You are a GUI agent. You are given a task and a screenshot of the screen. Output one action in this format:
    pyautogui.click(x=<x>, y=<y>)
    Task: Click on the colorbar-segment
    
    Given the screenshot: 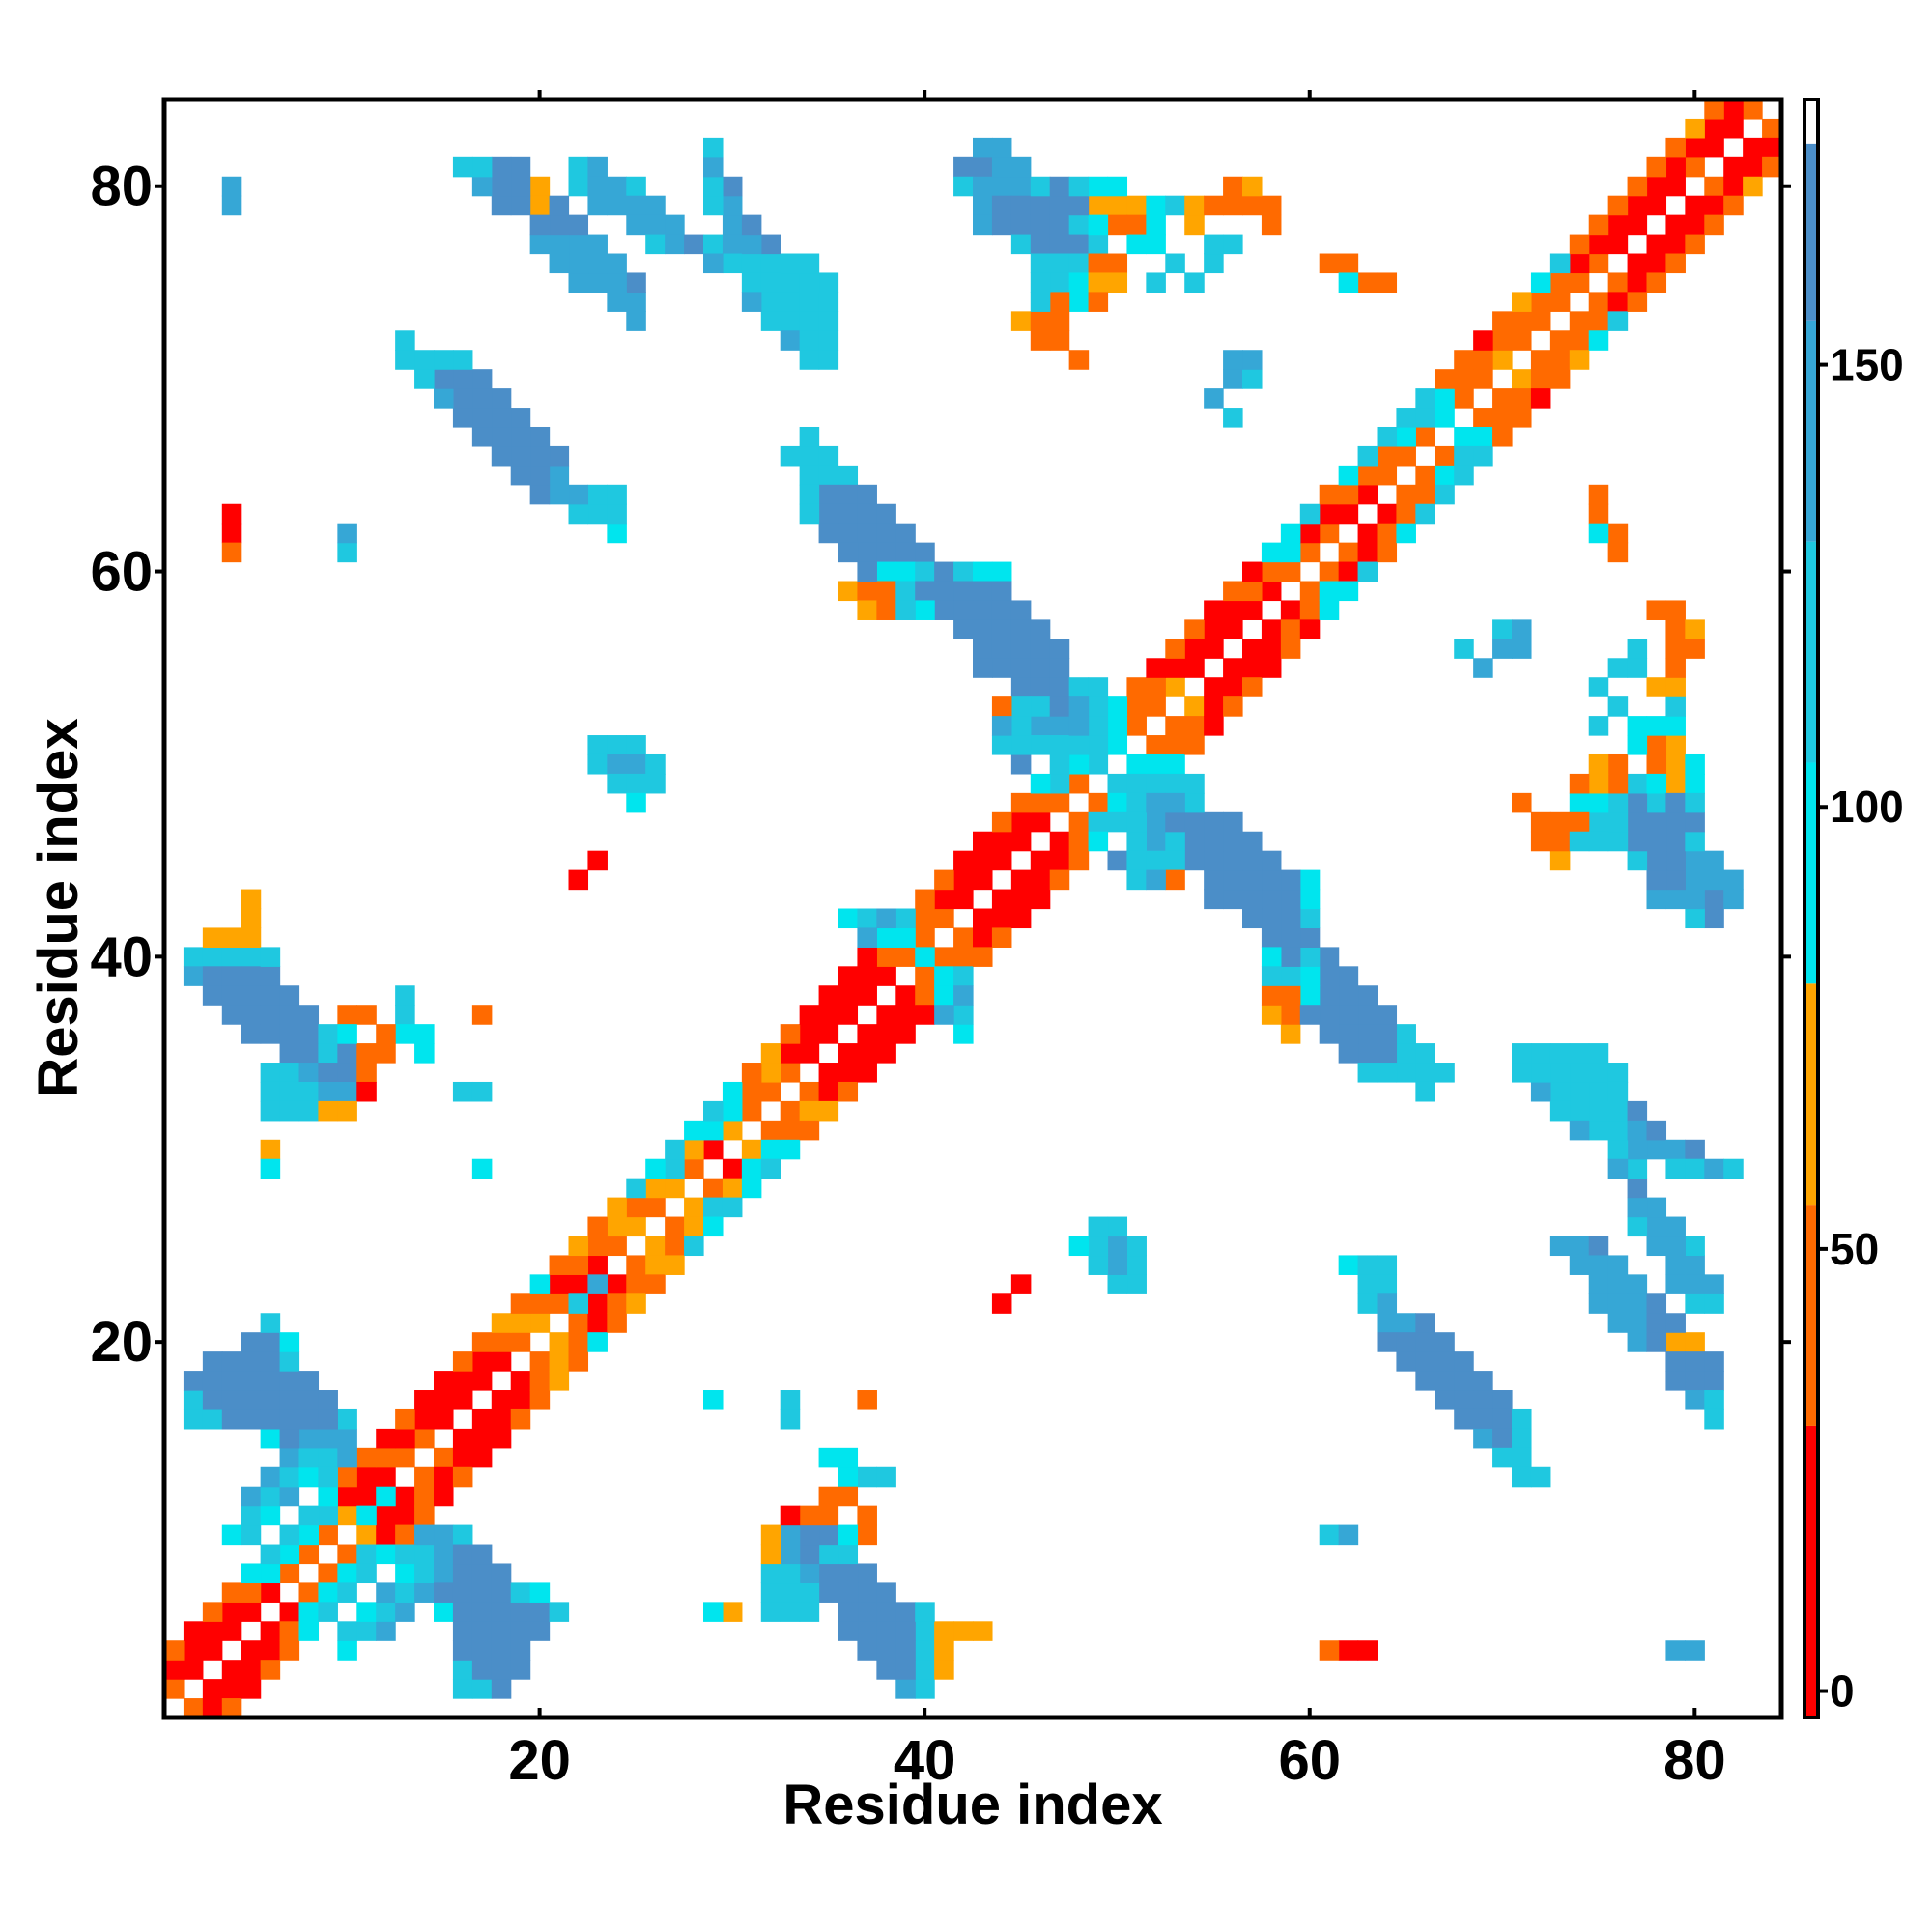 What is the action you would take?
    pyautogui.click(x=1811, y=431)
    